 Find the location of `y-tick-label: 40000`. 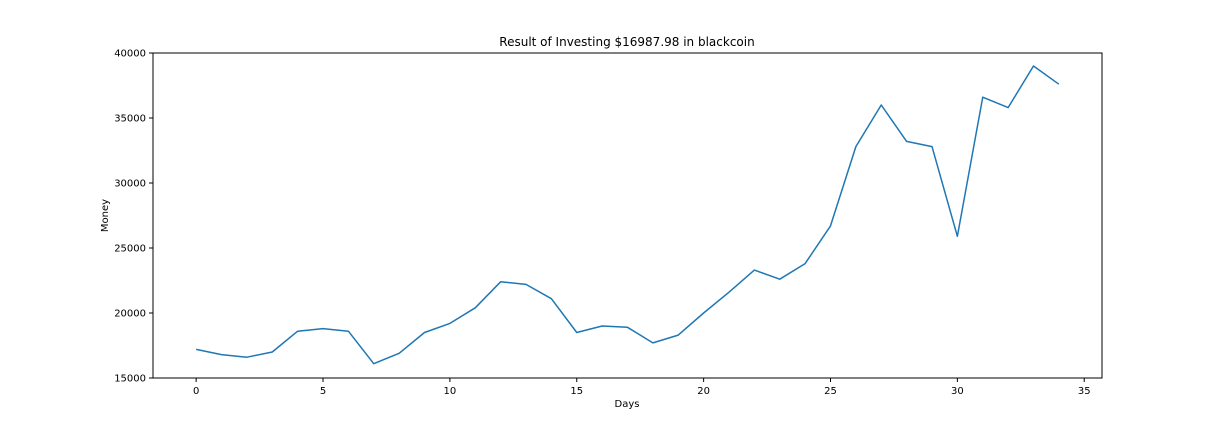

y-tick-label: 40000 is located at coordinates (130, 54).